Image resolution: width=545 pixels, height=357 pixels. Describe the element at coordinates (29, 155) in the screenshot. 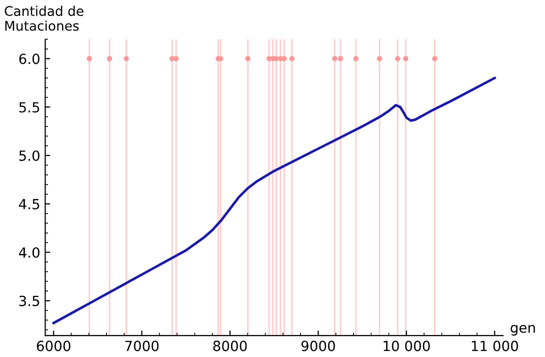

I see `y-tick-label: 5.0` at that location.